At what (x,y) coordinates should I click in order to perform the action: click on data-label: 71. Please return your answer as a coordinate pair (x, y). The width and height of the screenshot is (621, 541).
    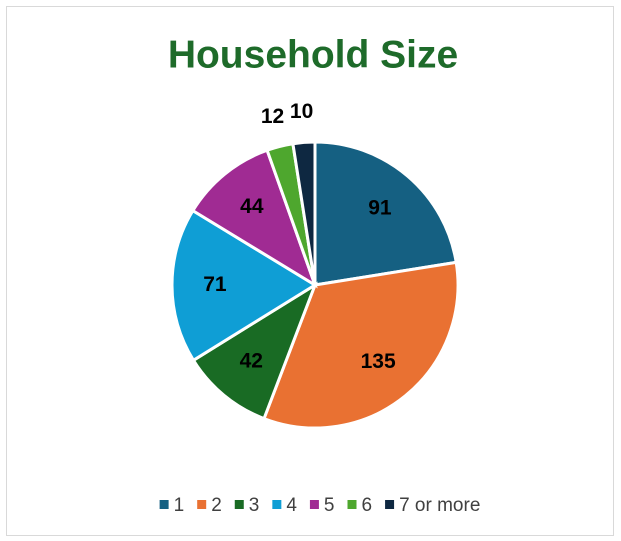
    Looking at the image, I should click on (215, 284).